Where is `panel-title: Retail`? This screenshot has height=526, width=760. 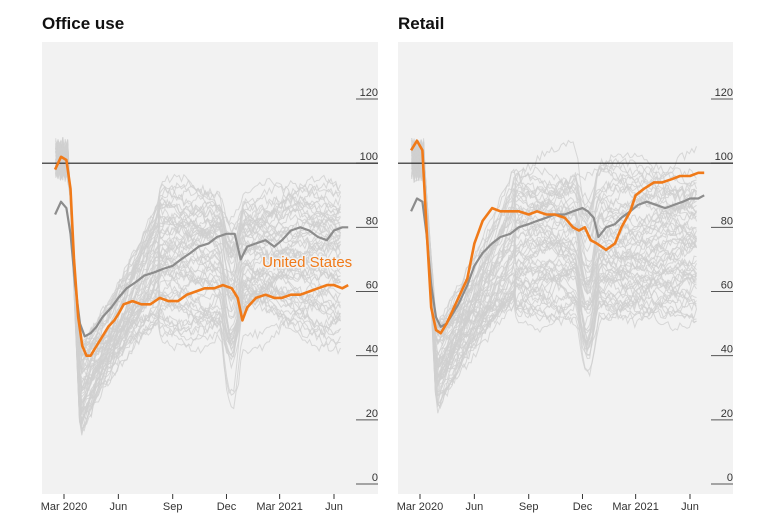
panel-title: Retail is located at coordinates (421, 23).